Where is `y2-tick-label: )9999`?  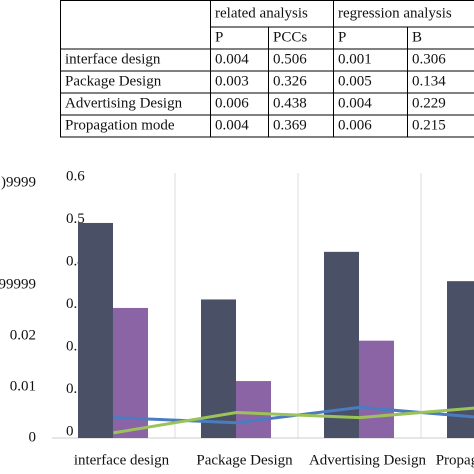
y2-tick-label: )9999 is located at coordinates (18, 182).